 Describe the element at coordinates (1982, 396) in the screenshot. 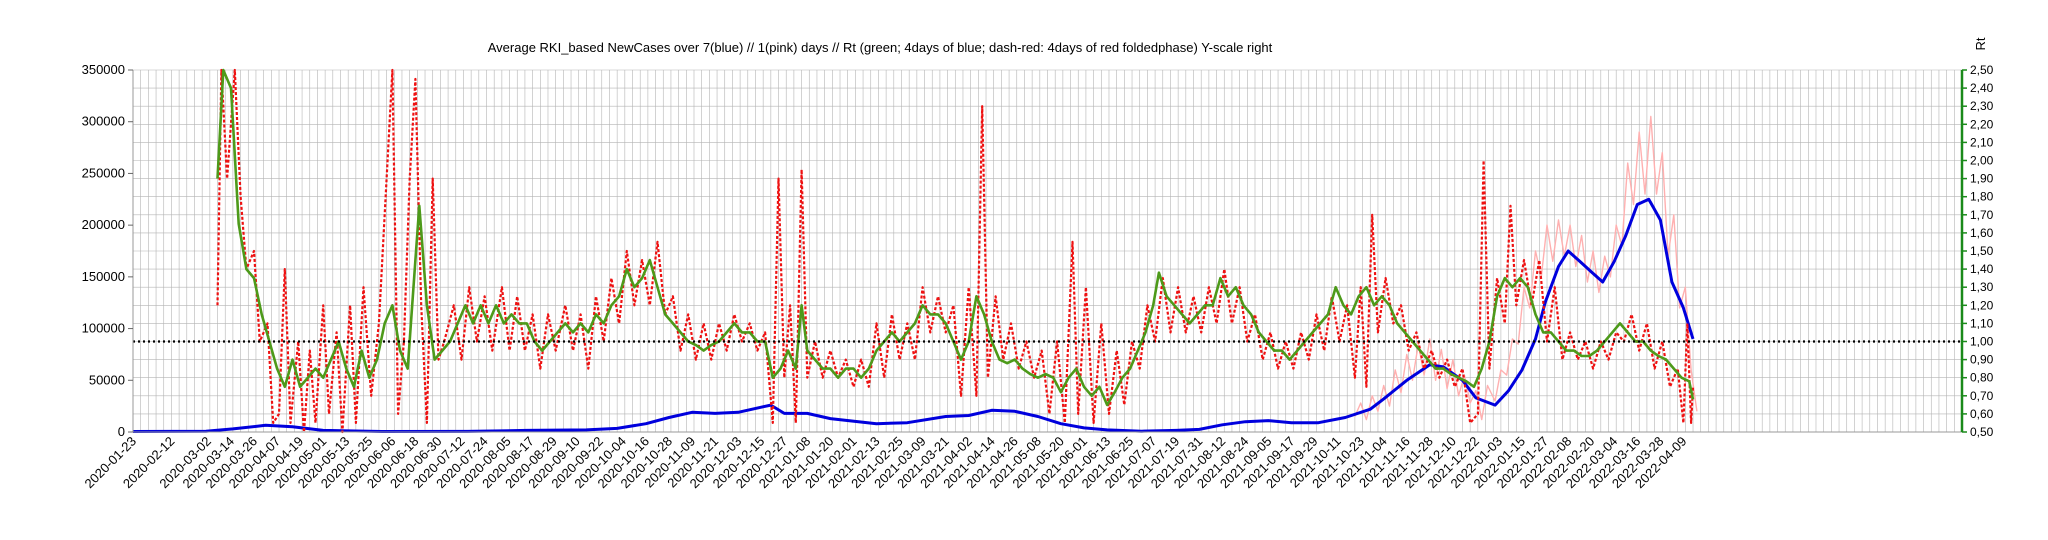

I see `y-tick-label-right: 0,70` at that location.